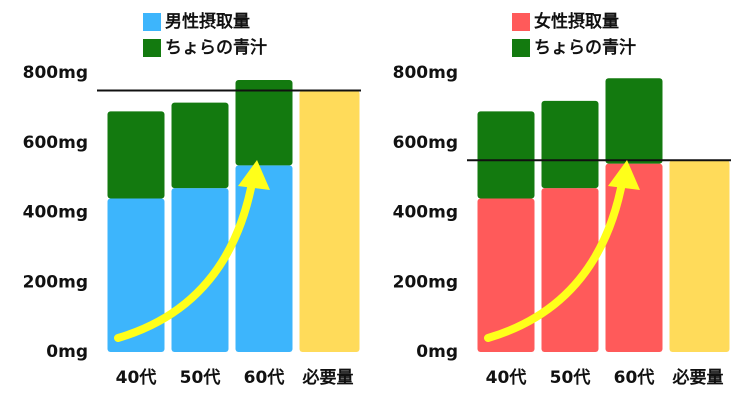 The image size is (750, 400). I want to click on legend-label: 女性摂取量, so click(576, 21).